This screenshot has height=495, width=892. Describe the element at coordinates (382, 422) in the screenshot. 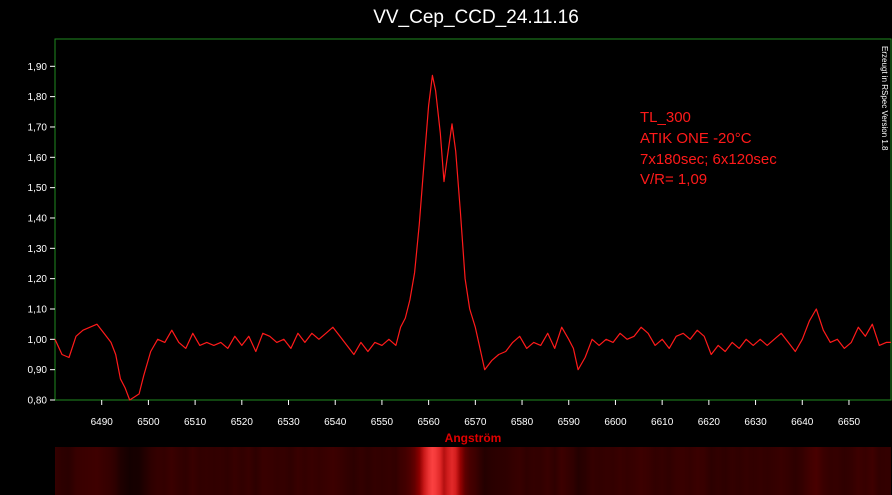

I see `x-tick-label: 6550` at that location.